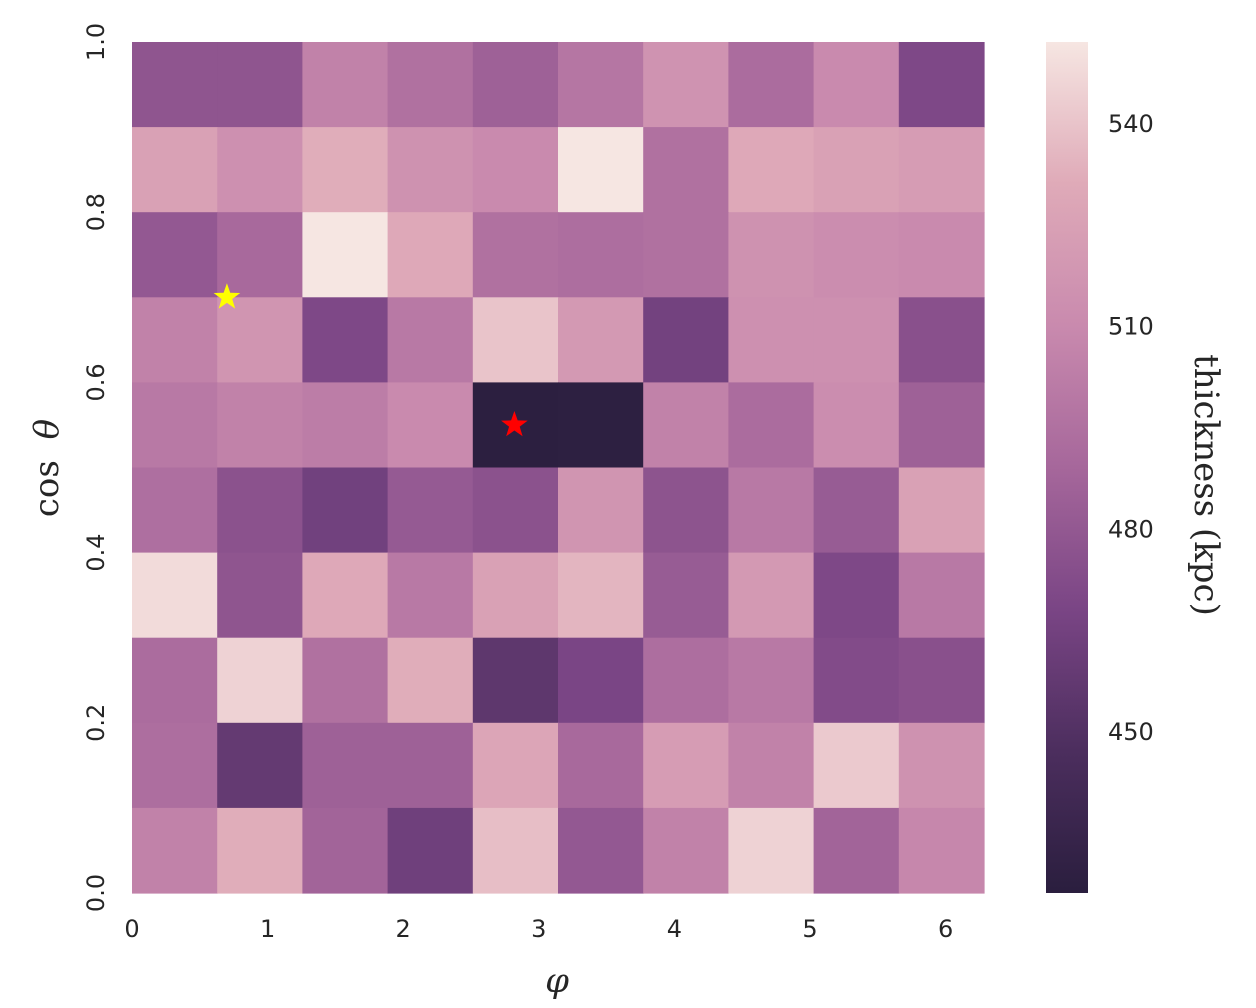  Describe the element at coordinates (96, 723) in the screenshot. I see `y-tick-label: 0.2` at that location.